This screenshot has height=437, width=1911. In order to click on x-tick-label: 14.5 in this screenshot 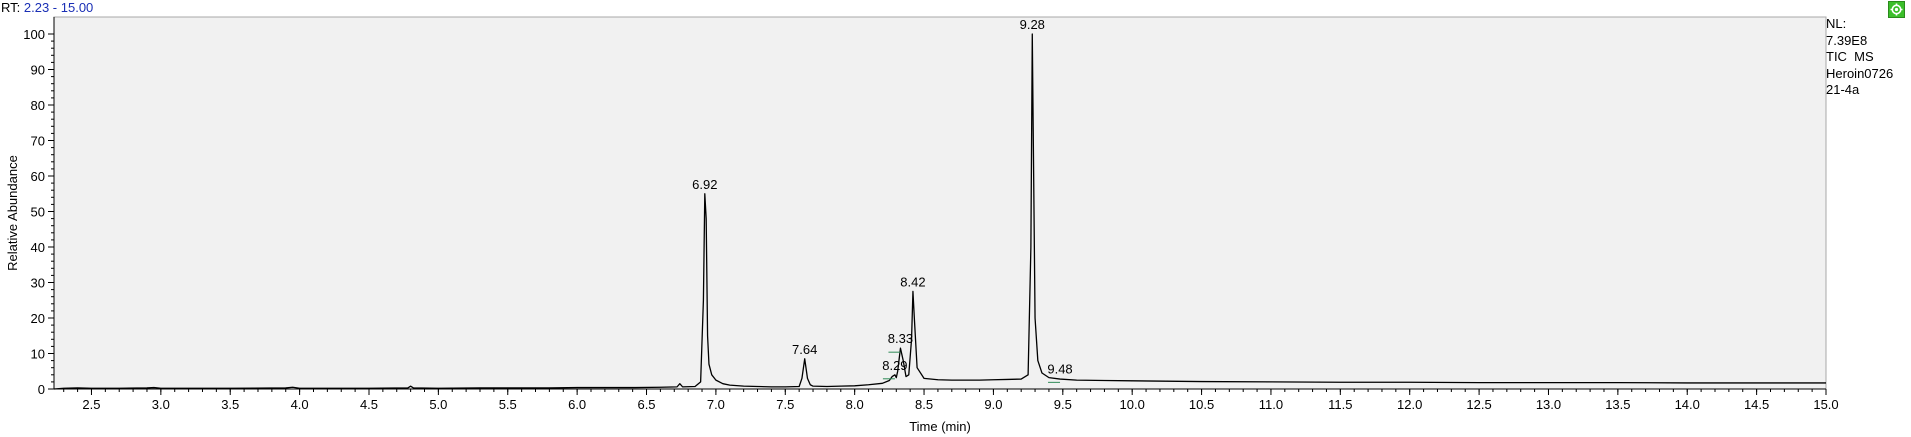, I will do `click(1756, 404)`.